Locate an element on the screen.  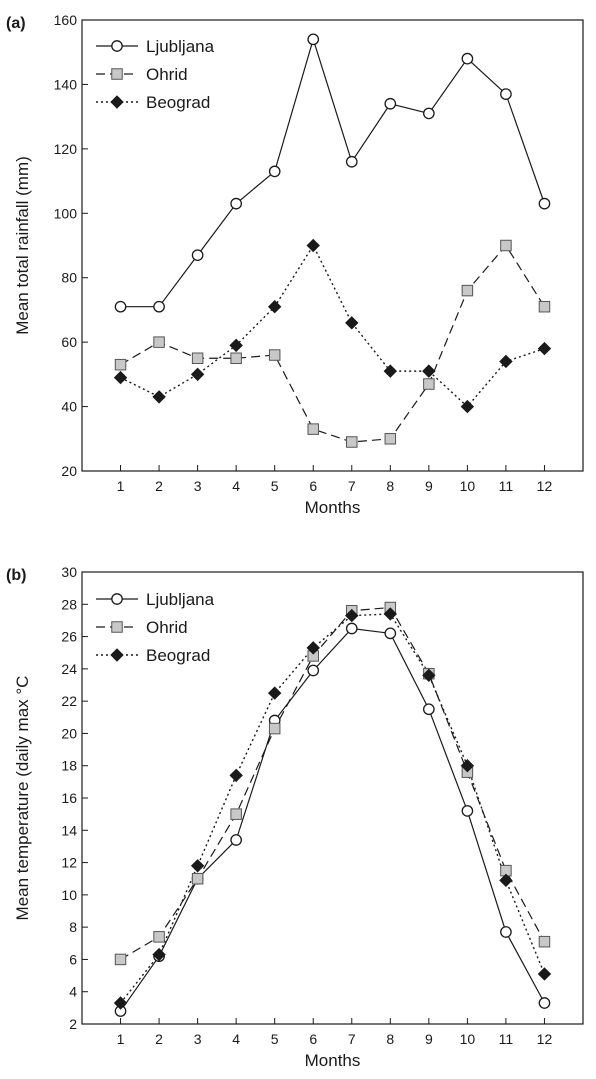
y-tick-label: 40 is located at coordinates (69, 407).